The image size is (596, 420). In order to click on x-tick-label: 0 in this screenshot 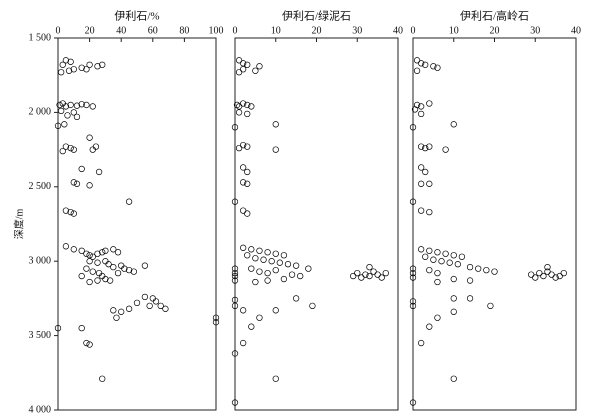, I will do `click(413, 30)`.